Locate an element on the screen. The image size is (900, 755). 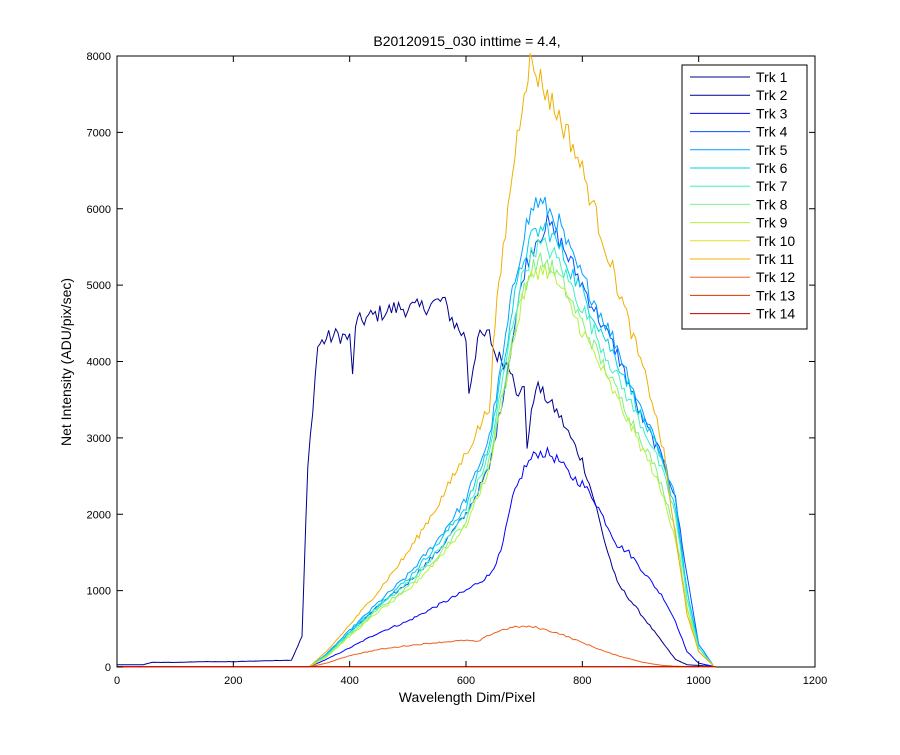
legend-box is located at coordinates (744, 197).